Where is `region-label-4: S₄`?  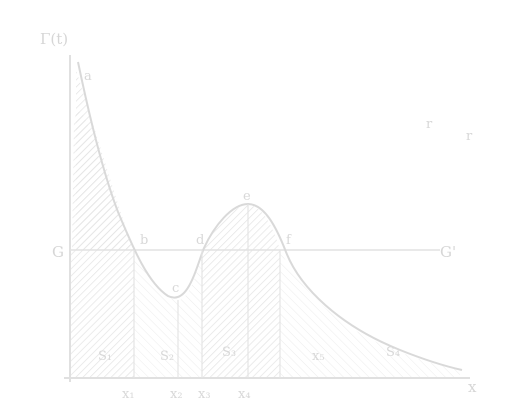
region-label-4: S₄ is located at coordinates (393, 352).